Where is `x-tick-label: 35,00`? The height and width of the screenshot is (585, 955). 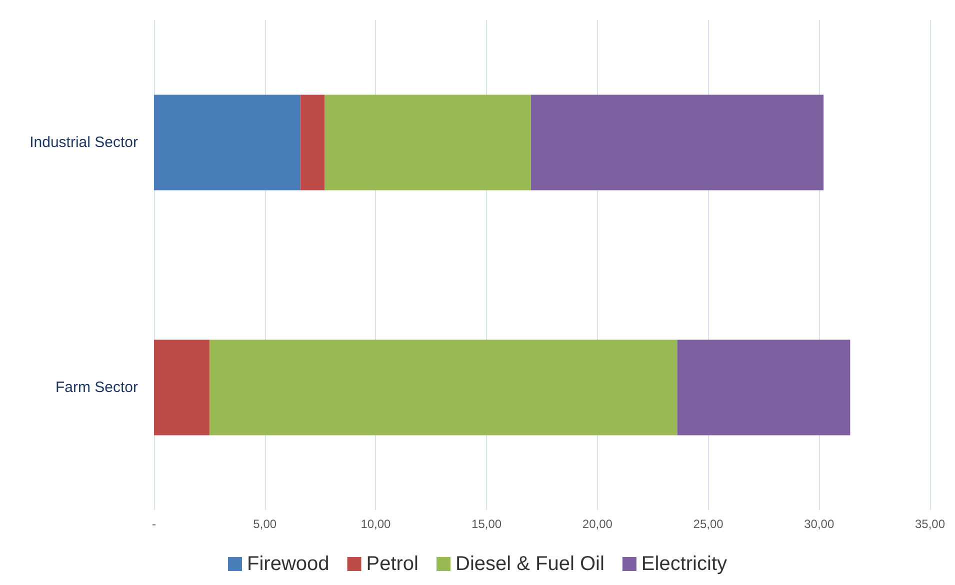 x-tick-label: 35,00 is located at coordinates (930, 524).